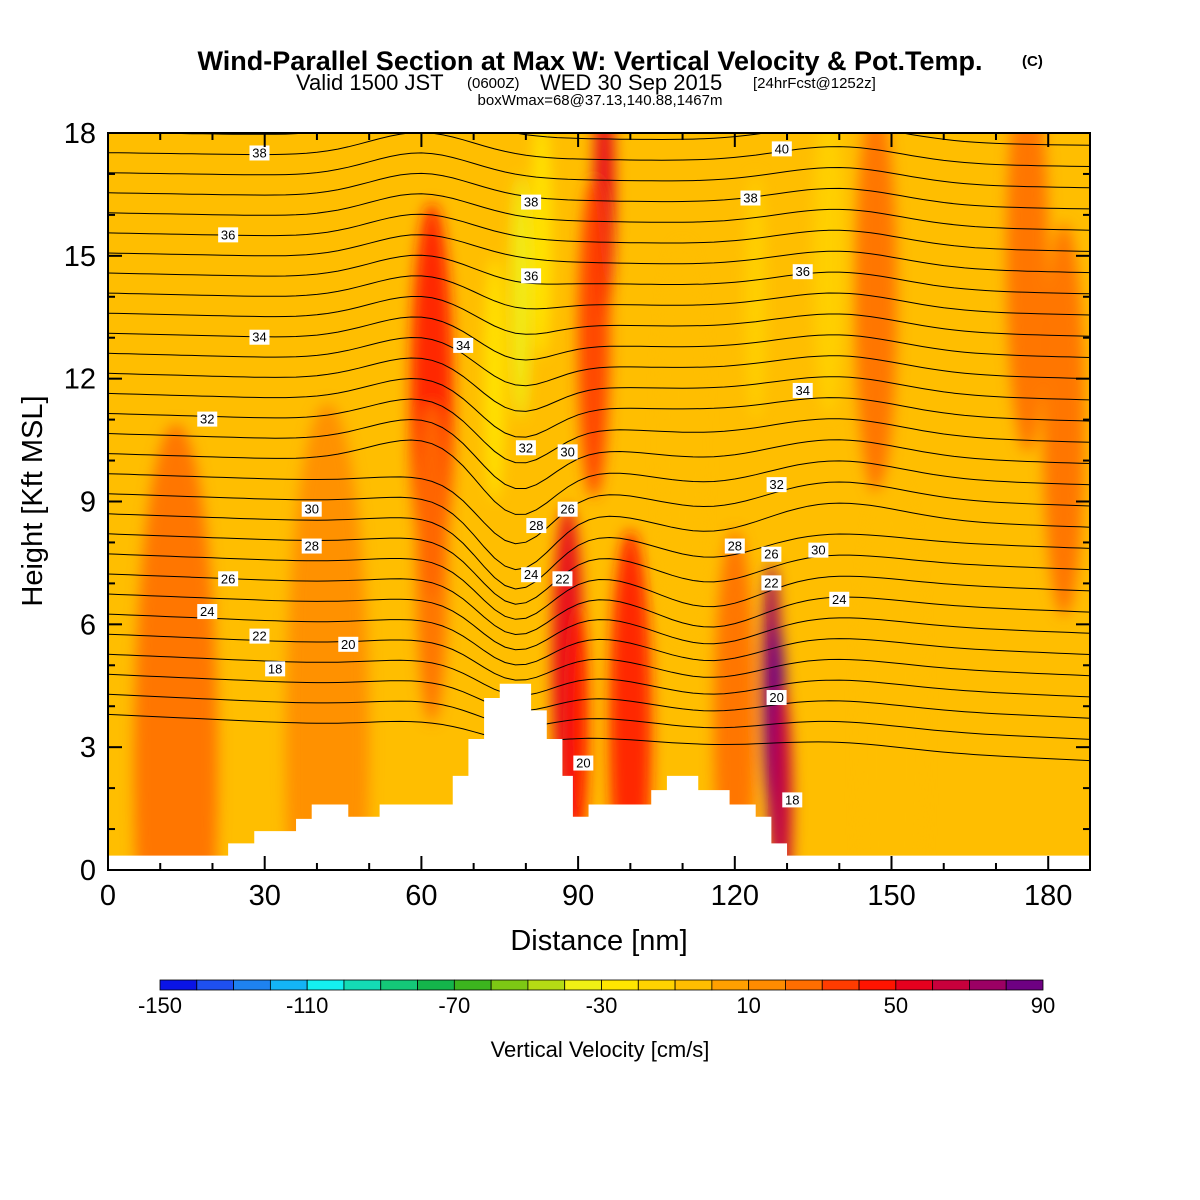  Describe the element at coordinates (596, 998) in the screenshot. I see `colorbar: -150 -110 -70 -30 10 50 90` at that location.